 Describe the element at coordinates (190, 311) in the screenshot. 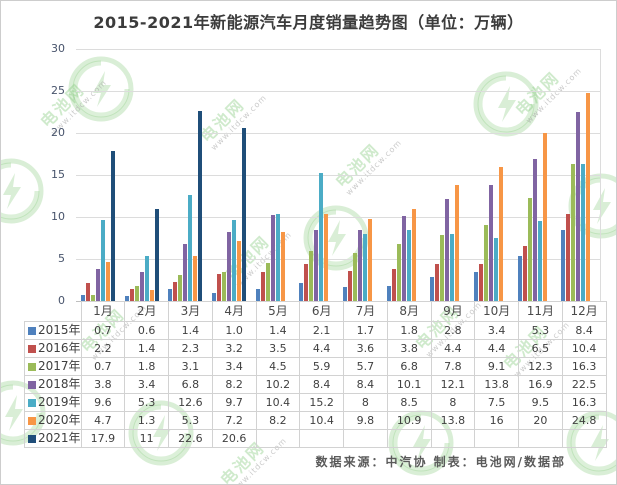

I see `month-header-cell: 3月` at that location.